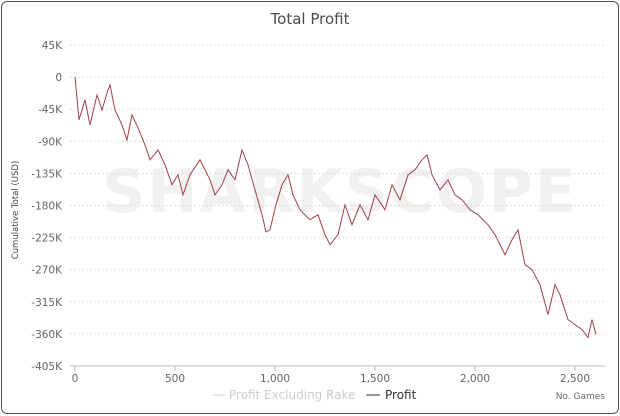  I want to click on x-tick-label: 1,500, so click(375, 379).